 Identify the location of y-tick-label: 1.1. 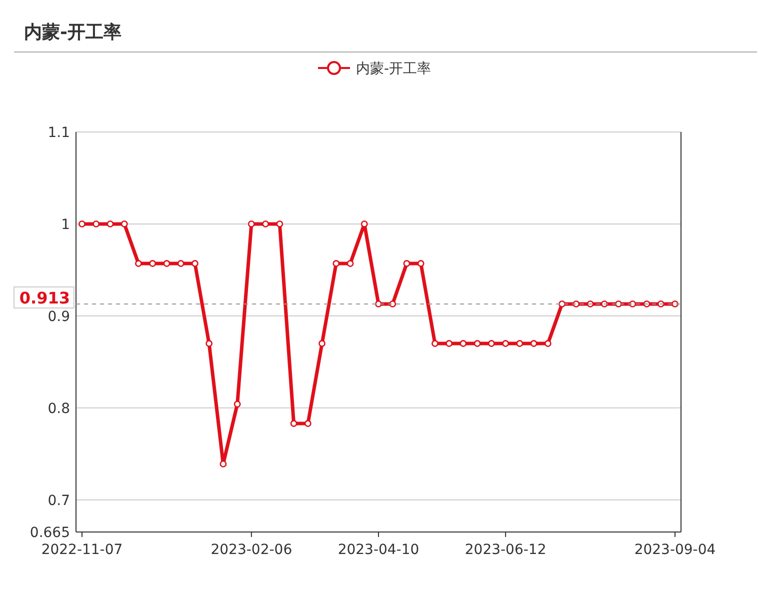
(59, 133).